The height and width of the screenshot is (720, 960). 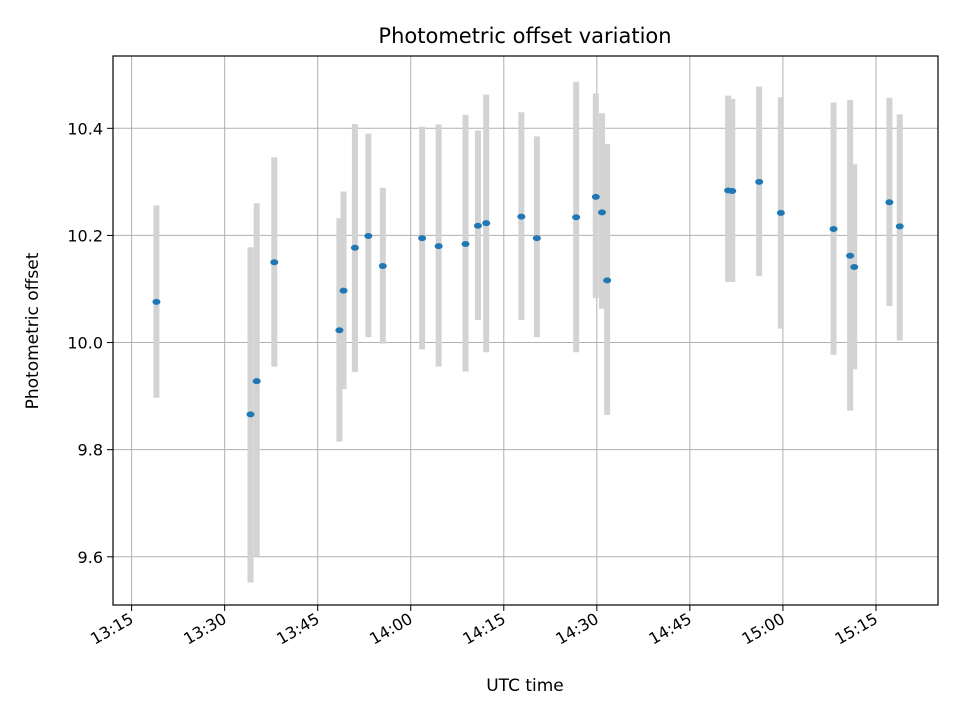 What do you see at coordinates (85, 343) in the screenshot?
I see `y-tick-label: 10.0` at bounding box center [85, 343].